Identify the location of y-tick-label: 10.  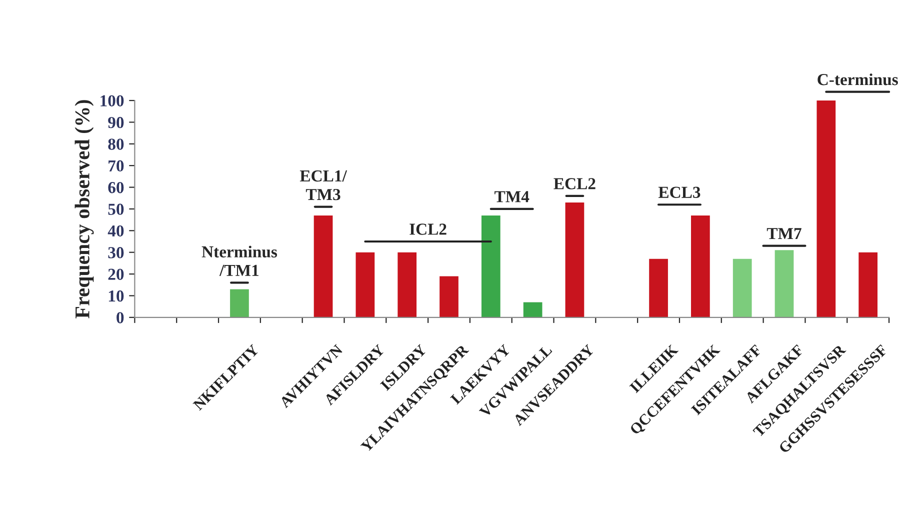
(116, 296).